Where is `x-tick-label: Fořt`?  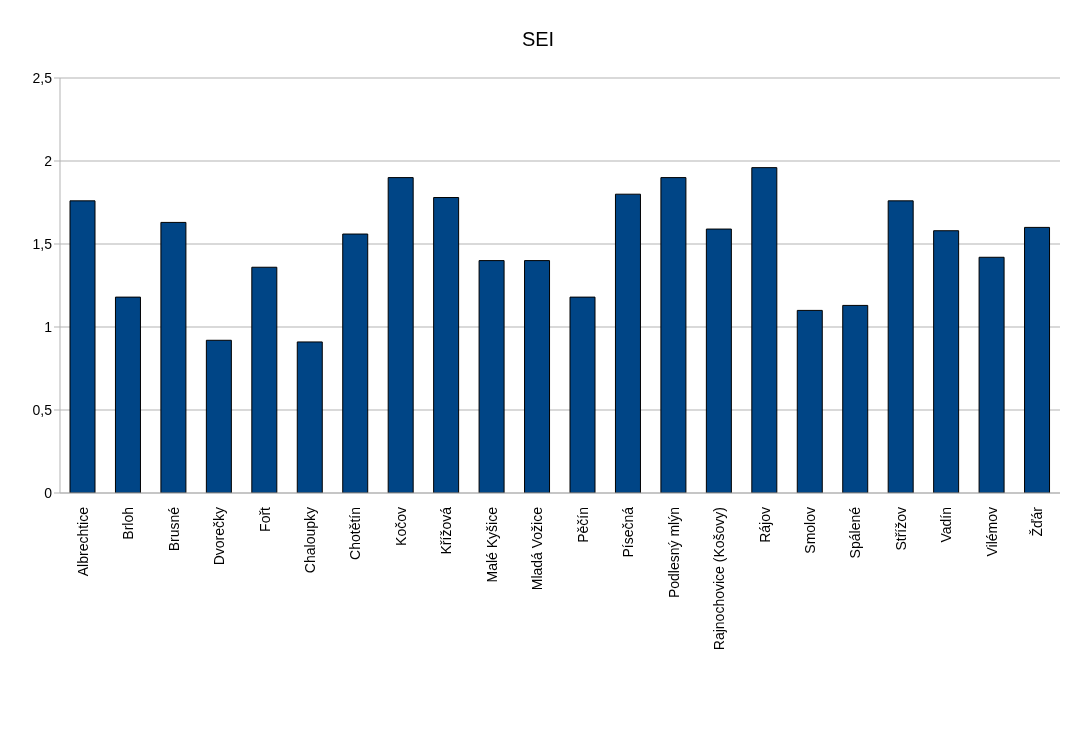 x-tick-label: Fořt is located at coordinates (264, 519).